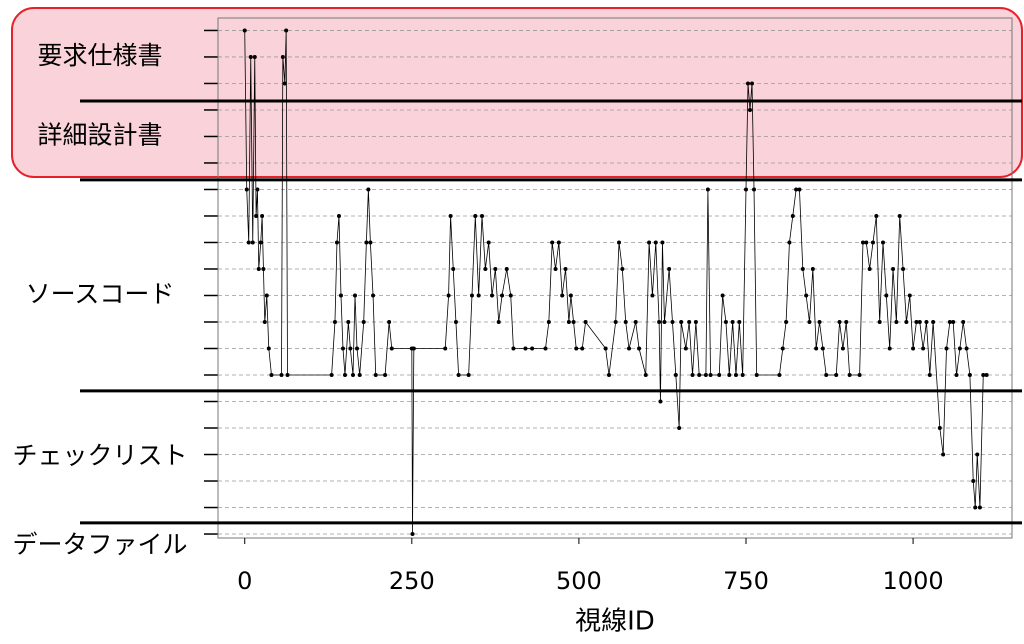 Image resolution: width=1024 pixels, height=644 pixels. Describe the element at coordinates (99, 544) in the screenshot. I see `y-tick-label: データファイル` at that location.